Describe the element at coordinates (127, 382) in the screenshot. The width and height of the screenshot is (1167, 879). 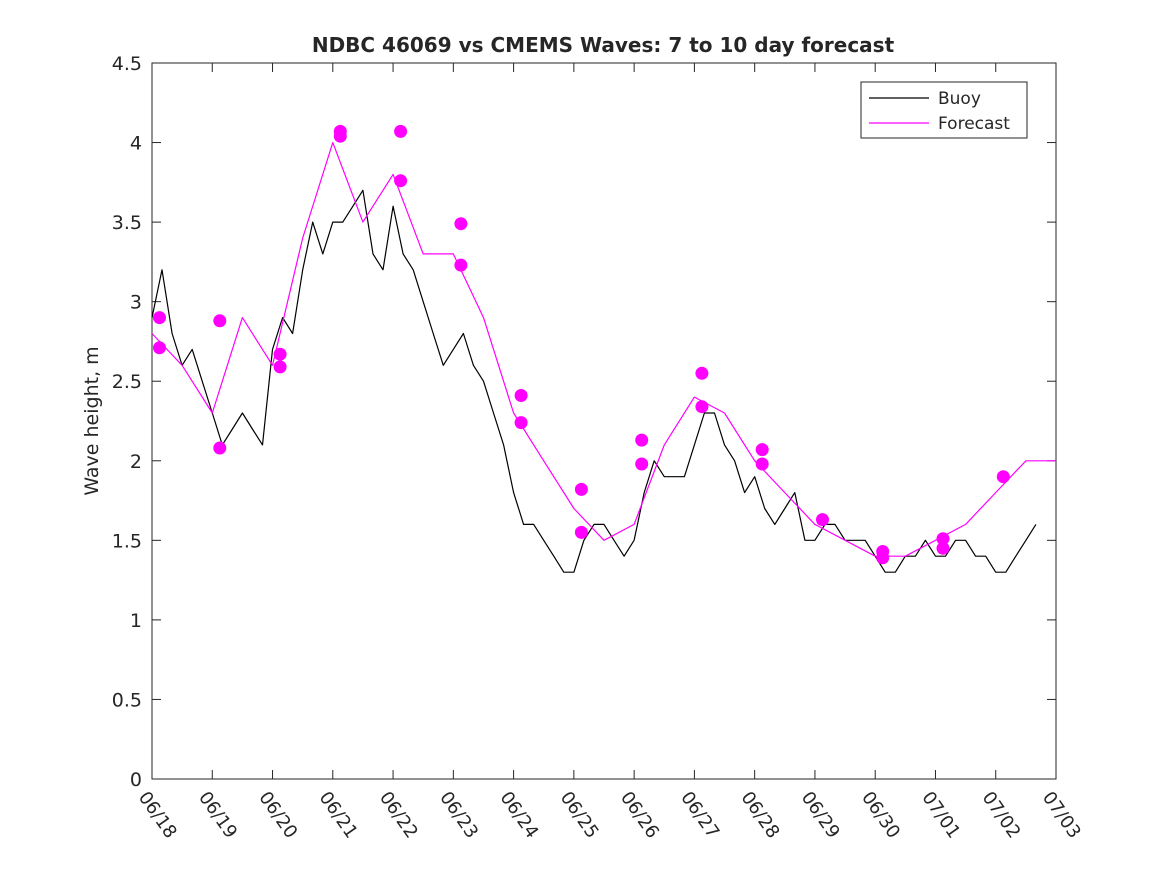
I see `y-tick-label: 2.5` at that location.